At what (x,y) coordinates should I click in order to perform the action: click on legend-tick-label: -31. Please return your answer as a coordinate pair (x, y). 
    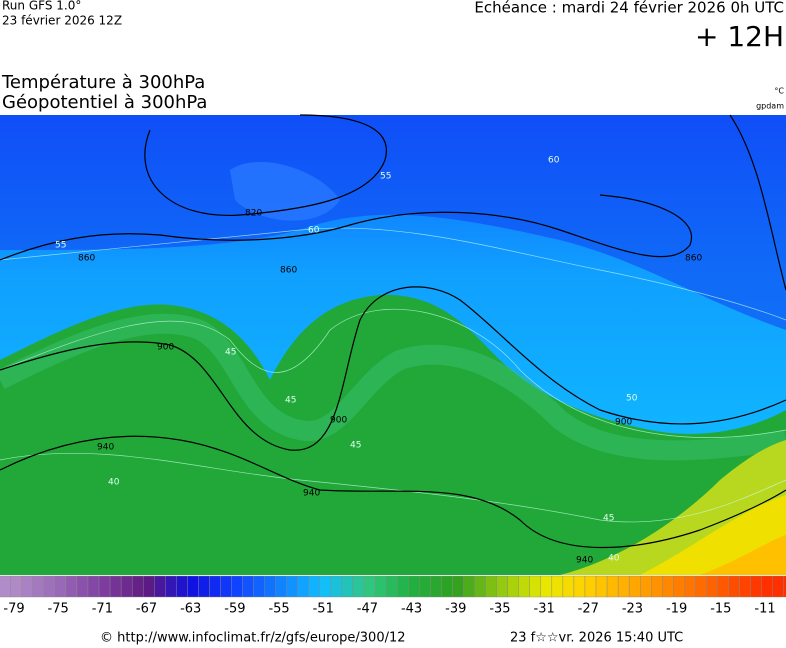
    Looking at the image, I should click on (544, 609).